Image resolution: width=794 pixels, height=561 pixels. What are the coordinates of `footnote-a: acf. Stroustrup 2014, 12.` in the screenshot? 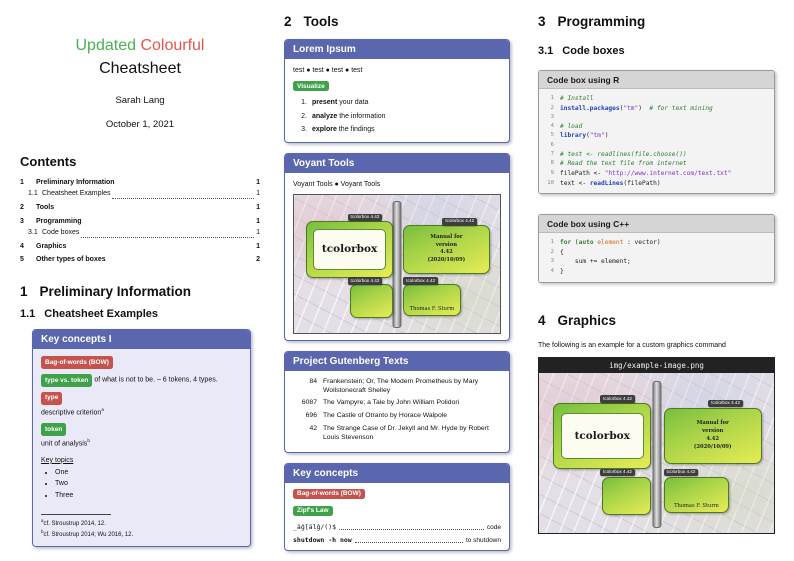 It's located at (73, 522).